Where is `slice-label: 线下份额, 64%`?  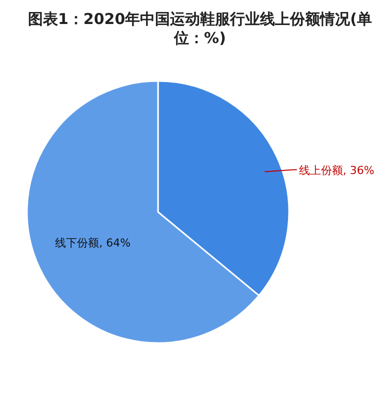 slice-label: 线下份额, 64% is located at coordinates (93, 243).